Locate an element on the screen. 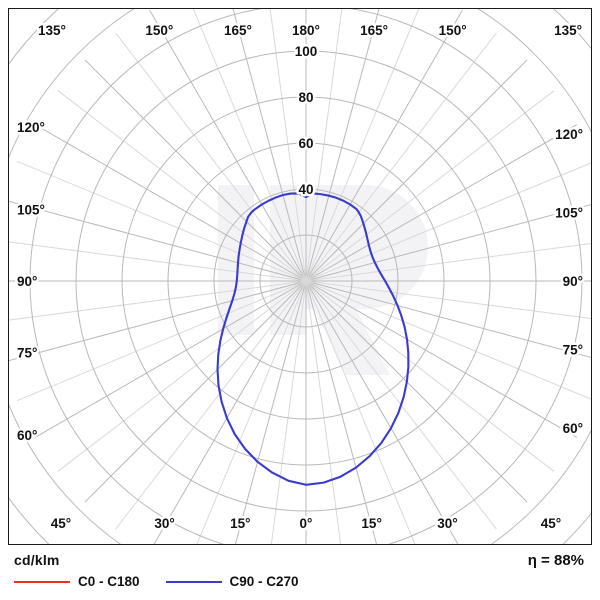  svg-text: 80 is located at coordinates (305, 97).